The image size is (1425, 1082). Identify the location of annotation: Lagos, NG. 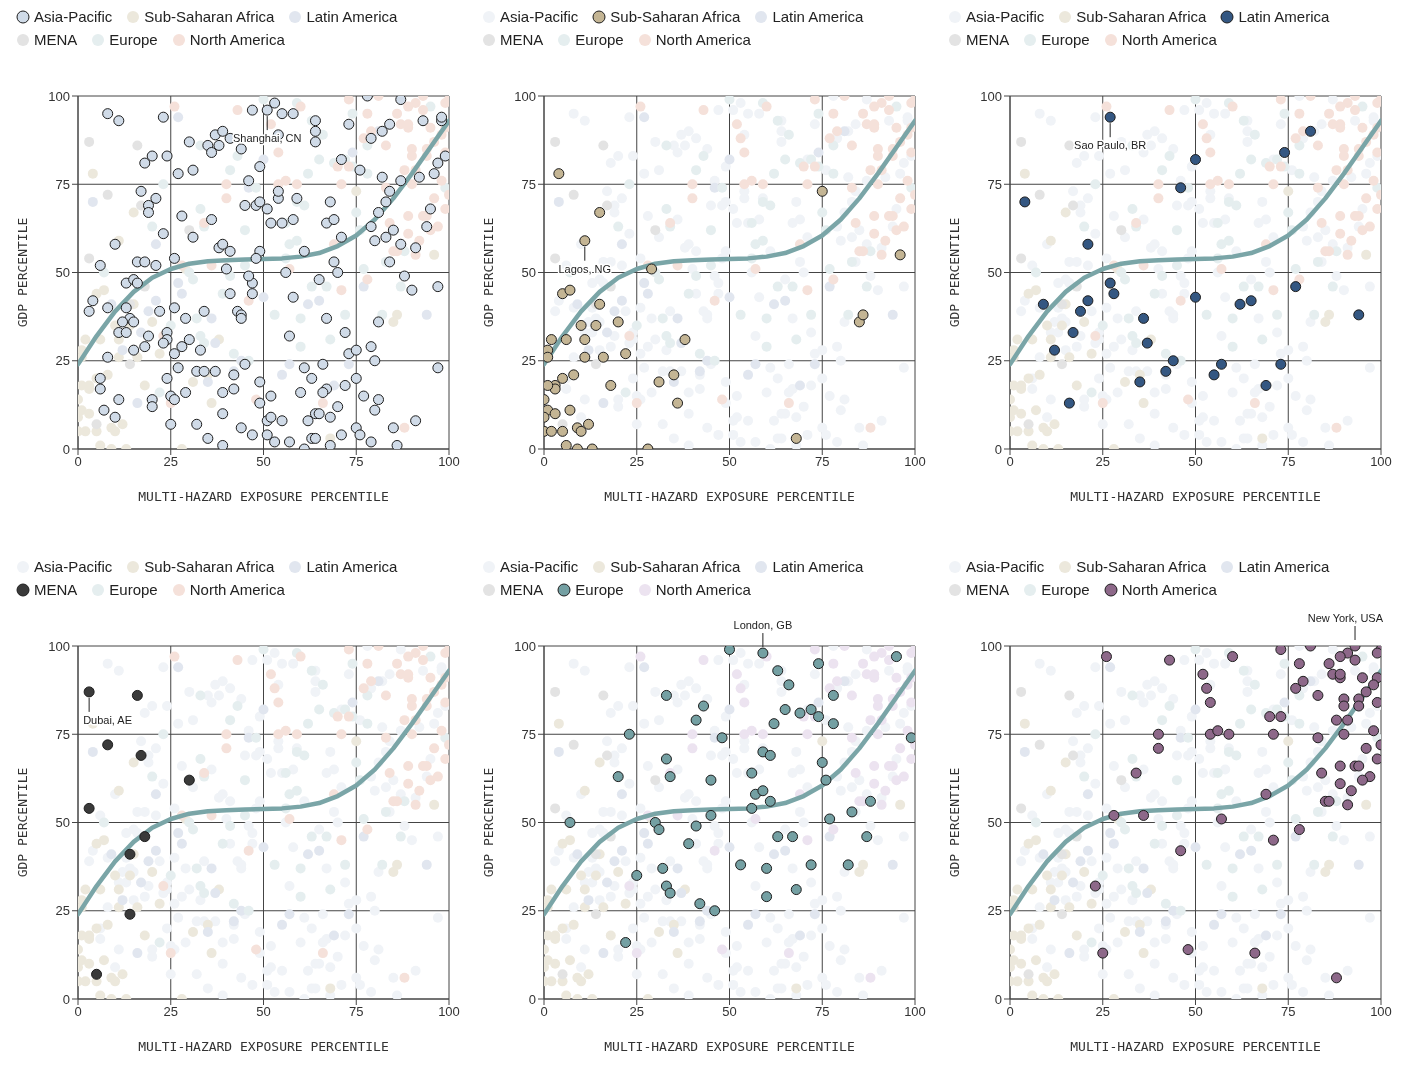
(585, 268).